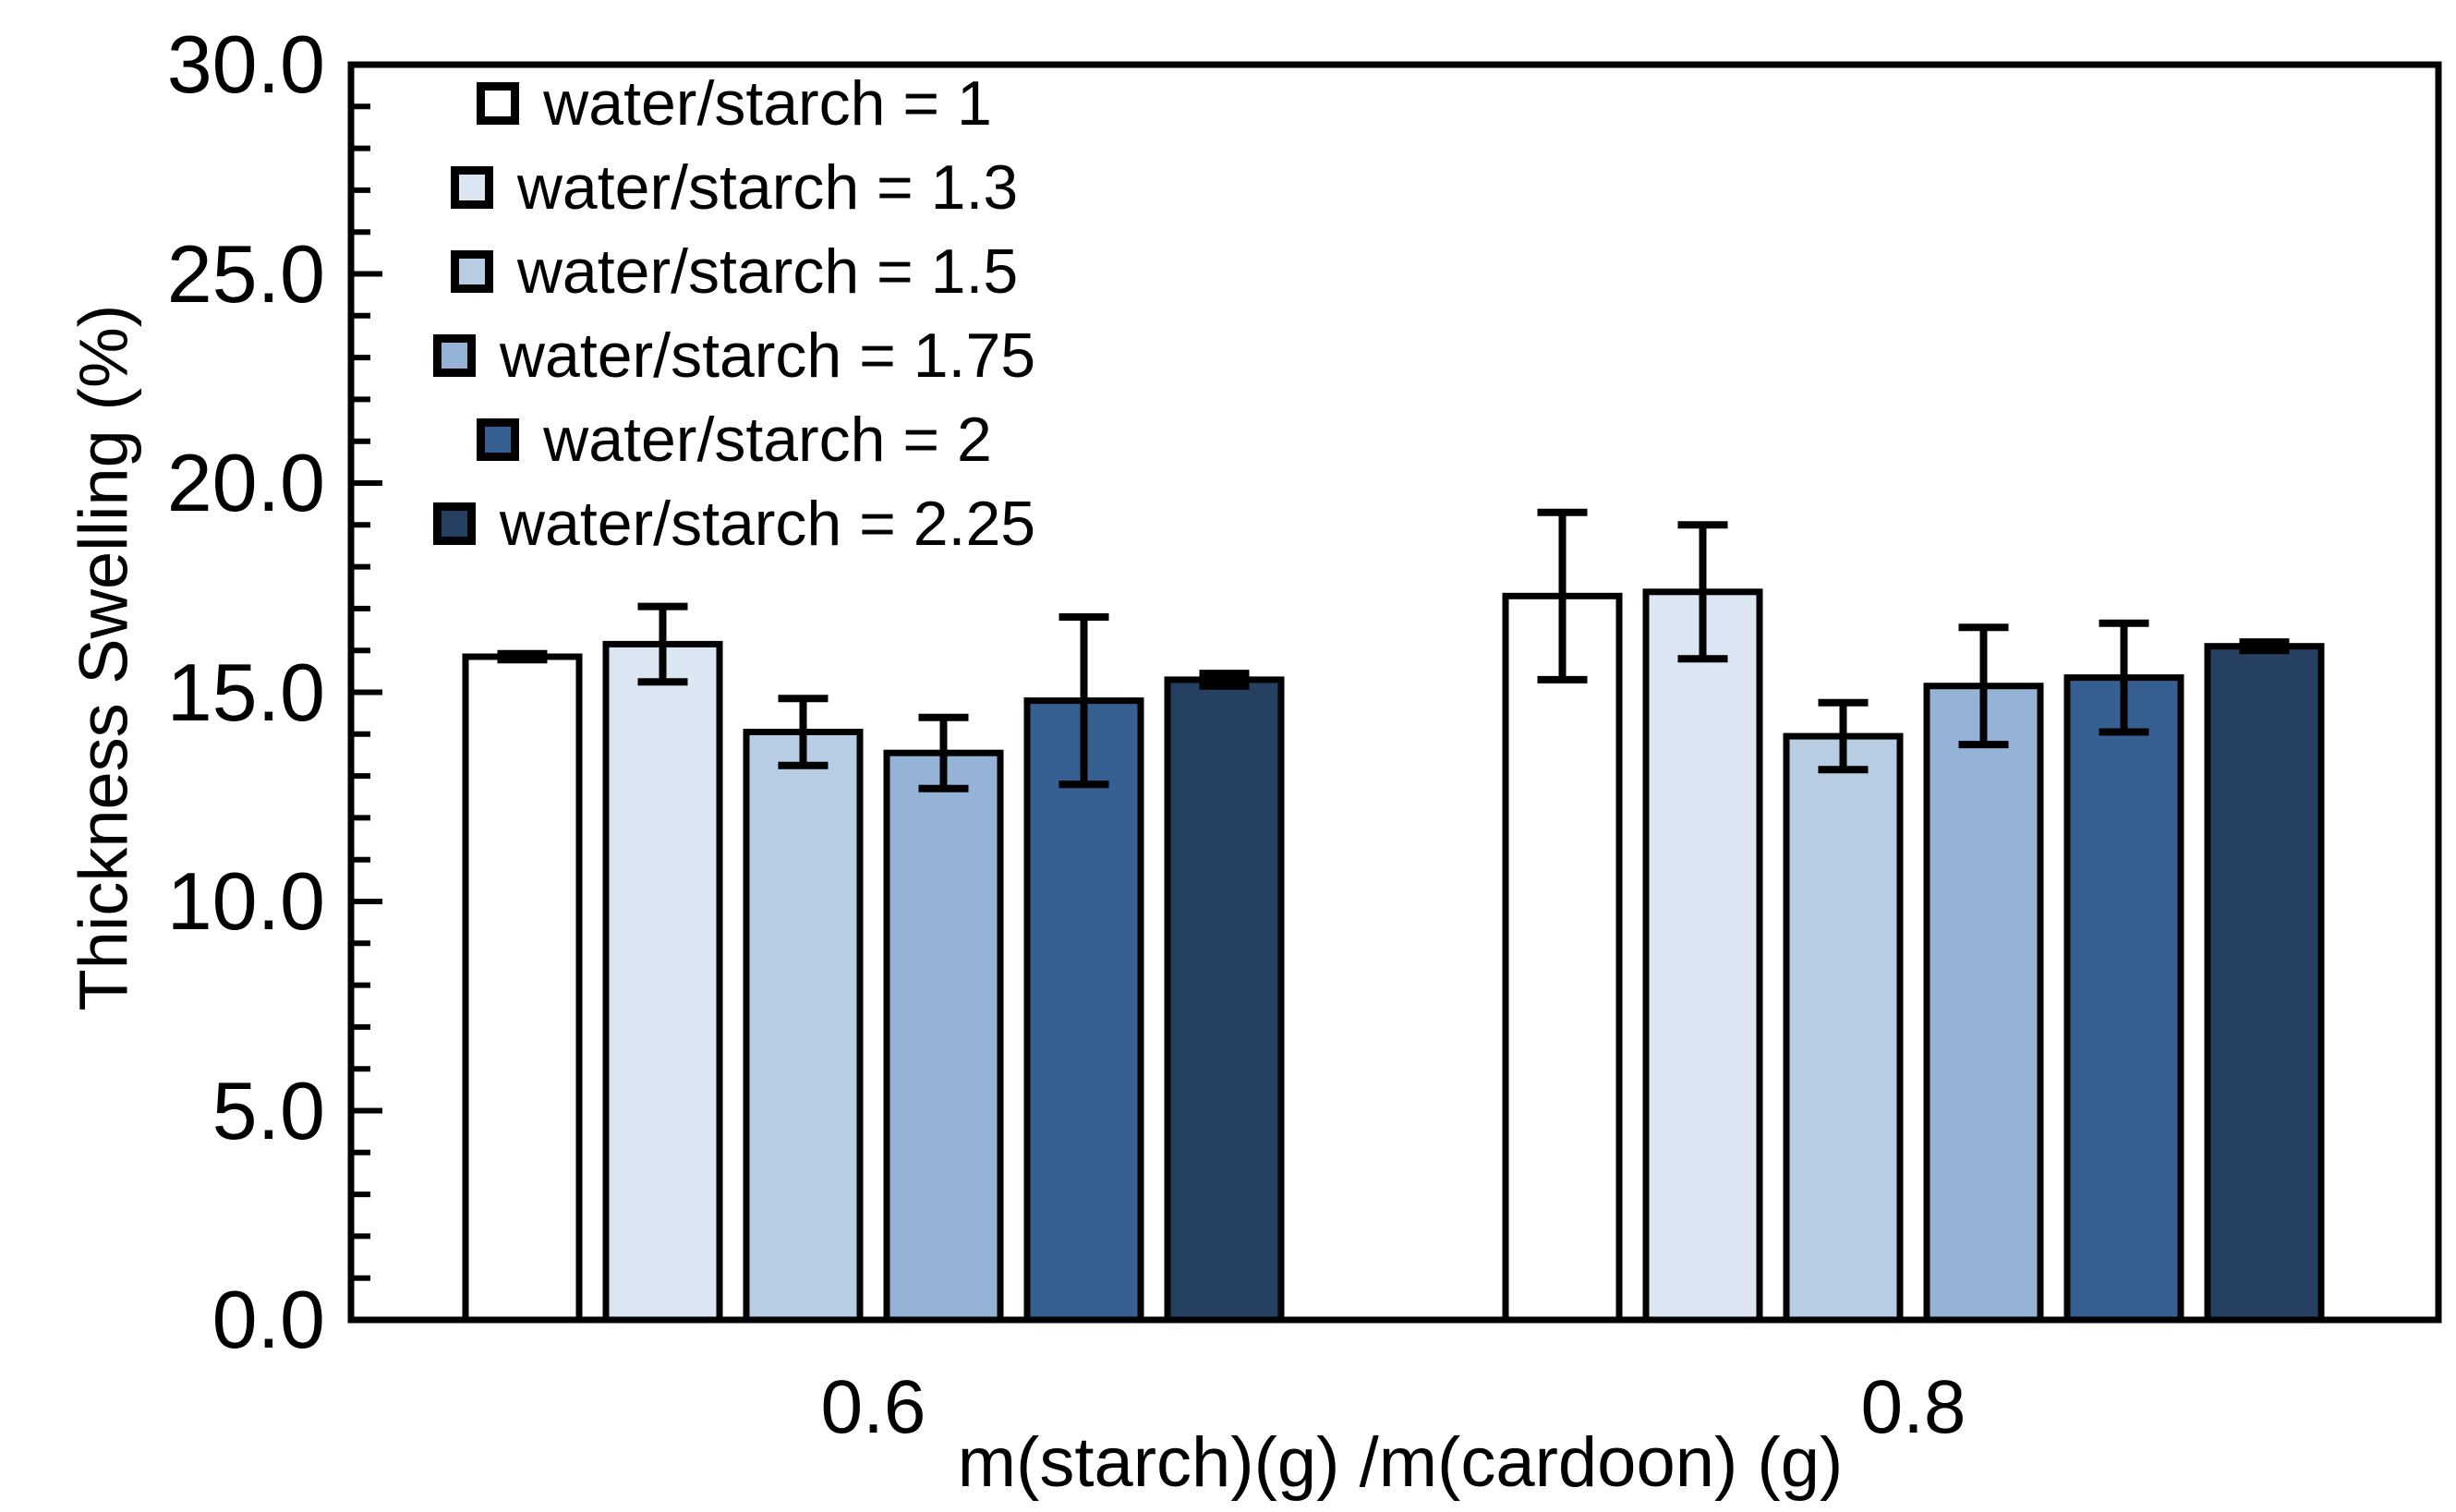 The image size is (2456, 1512). What do you see at coordinates (767, 187) in the screenshot?
I see `legend-label: water/starch = 1.3` at bounding box center [767, 187].